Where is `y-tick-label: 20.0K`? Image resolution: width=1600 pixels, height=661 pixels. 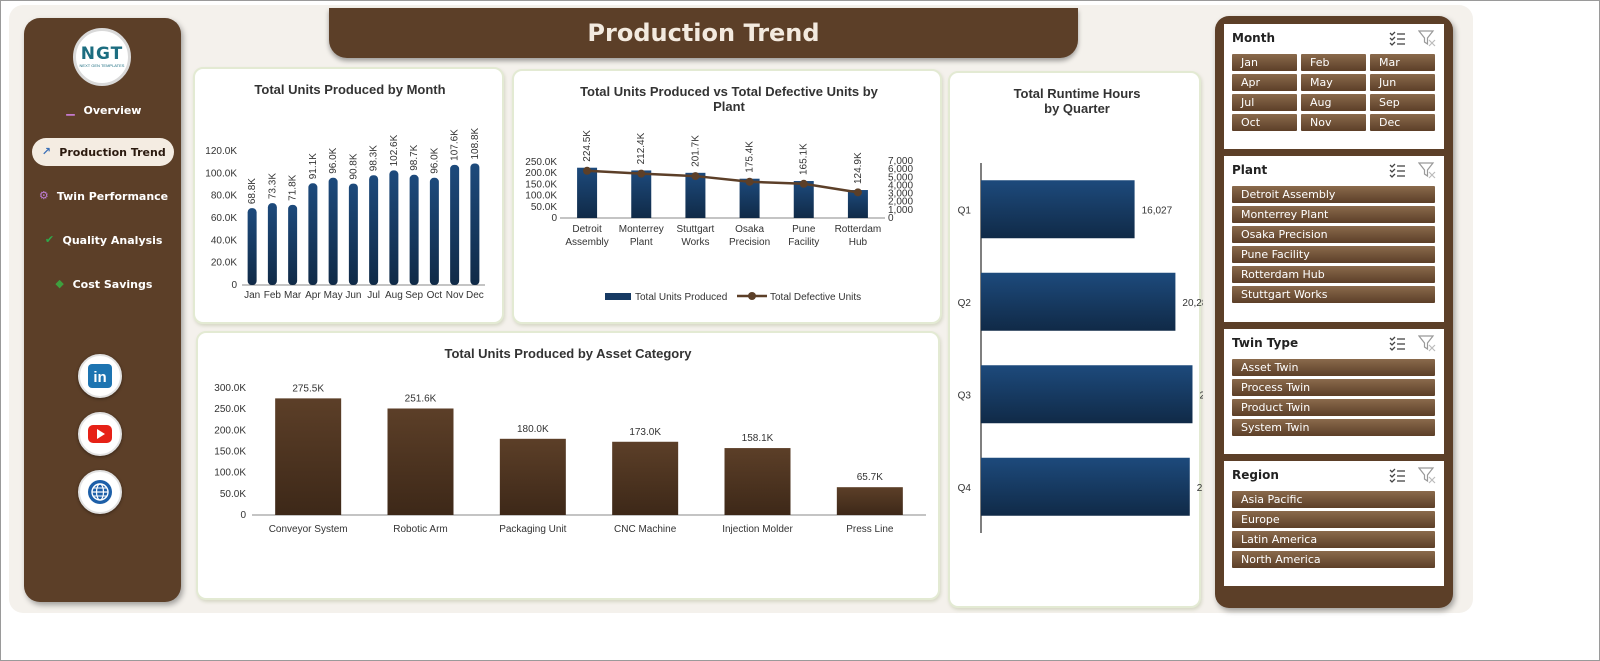 y-tick-label: 20.0K is located at coordinates (224, 263).